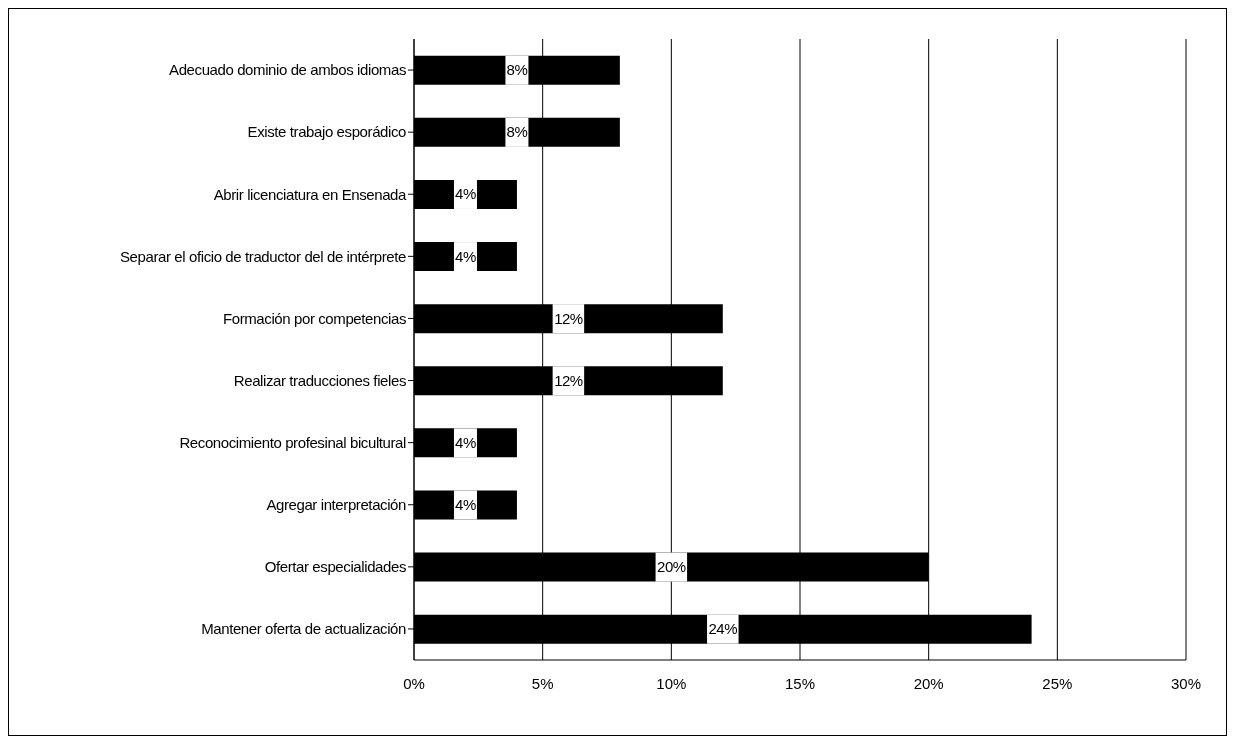 This screenshot has height=744, width=1235. Describe the element at coordinates (335, 567) in the screenshot. I see `y-tick-label: Ofertar especialidades` at that location.